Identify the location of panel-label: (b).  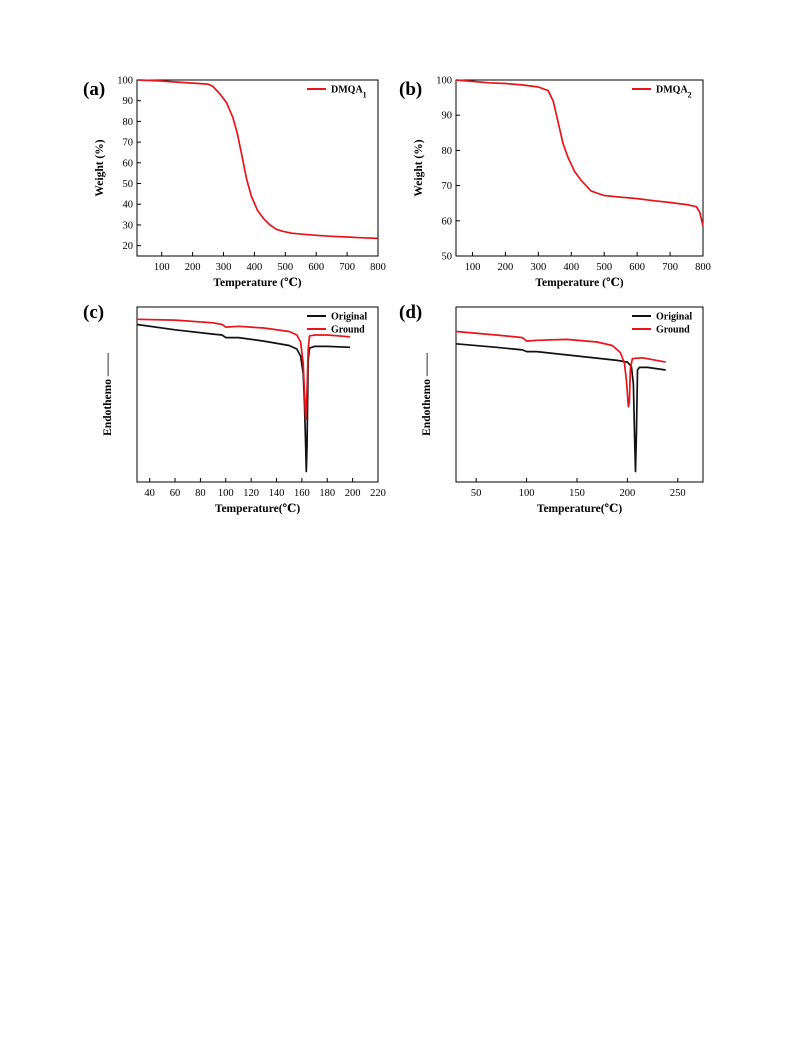
(410, 89).